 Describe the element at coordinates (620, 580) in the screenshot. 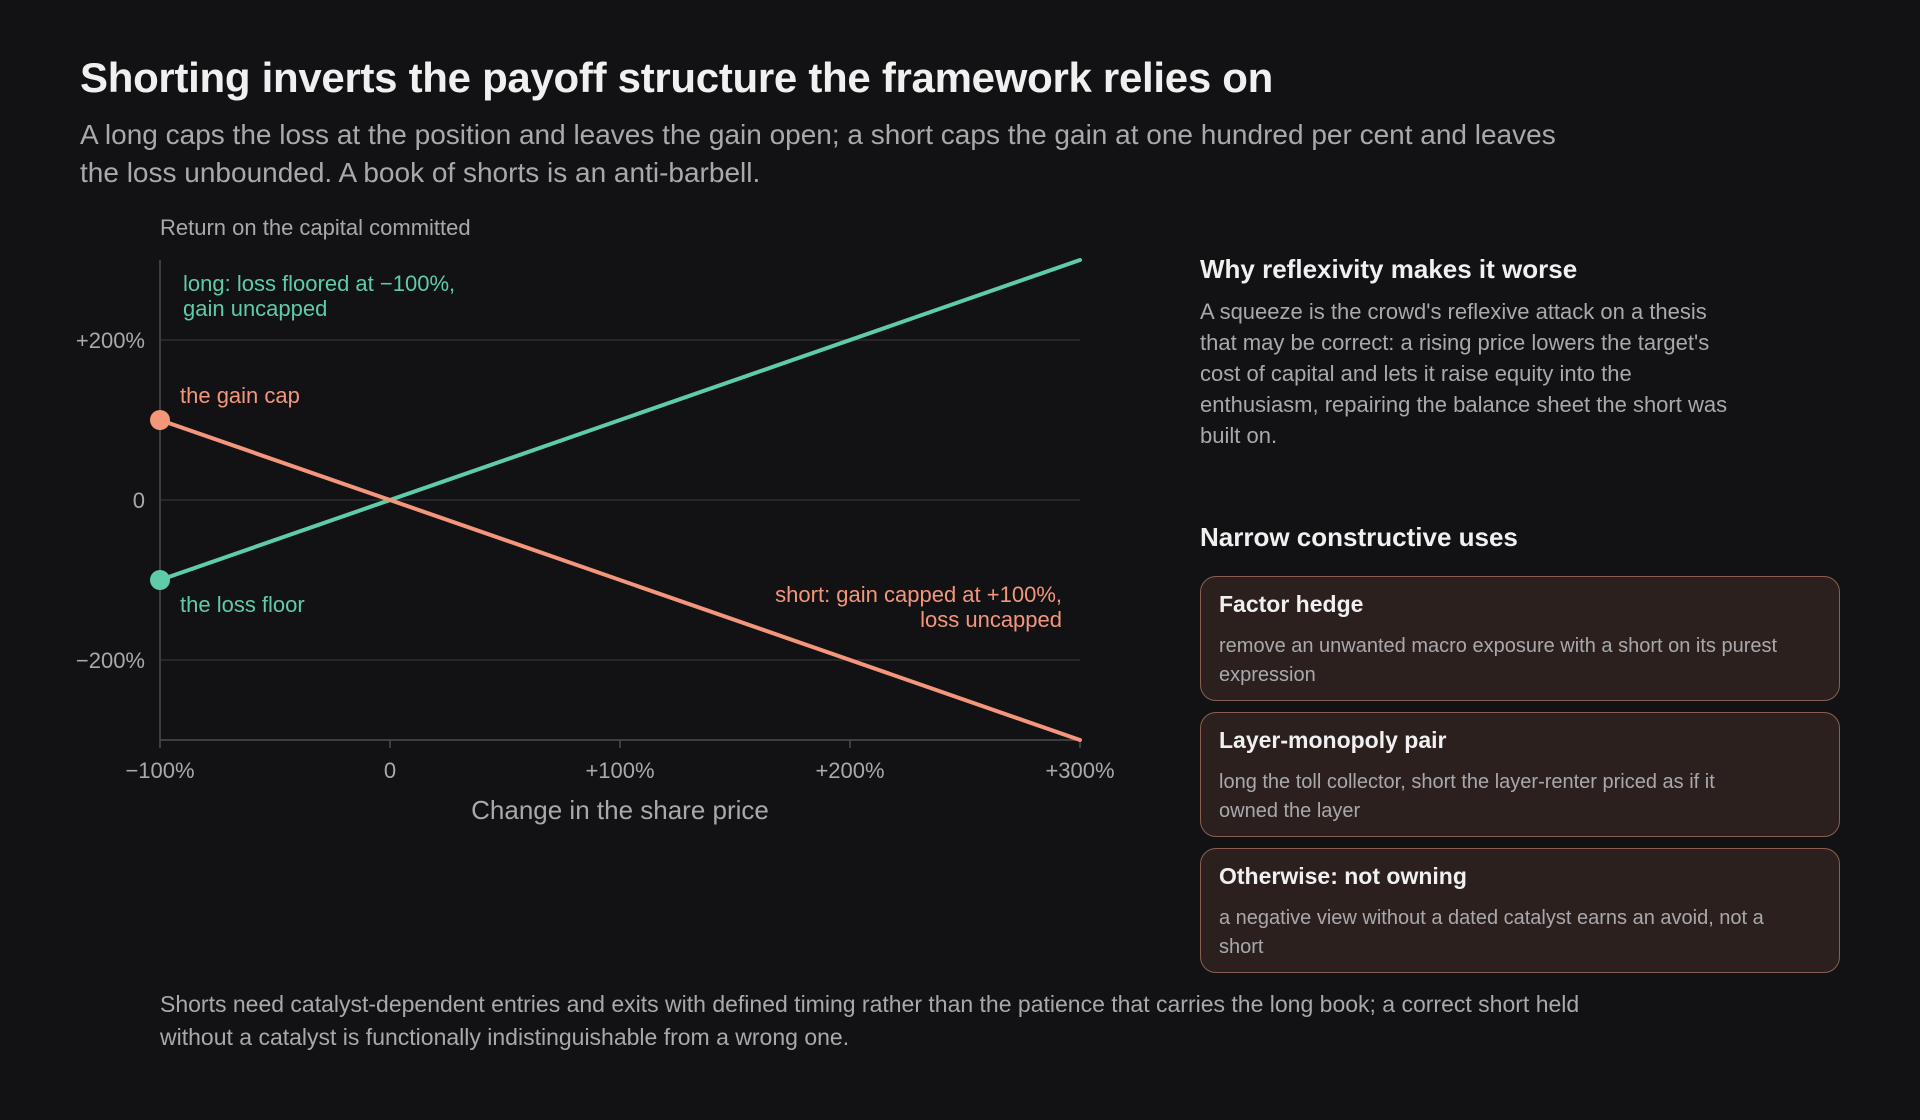

I see `short-series-line` at that location.